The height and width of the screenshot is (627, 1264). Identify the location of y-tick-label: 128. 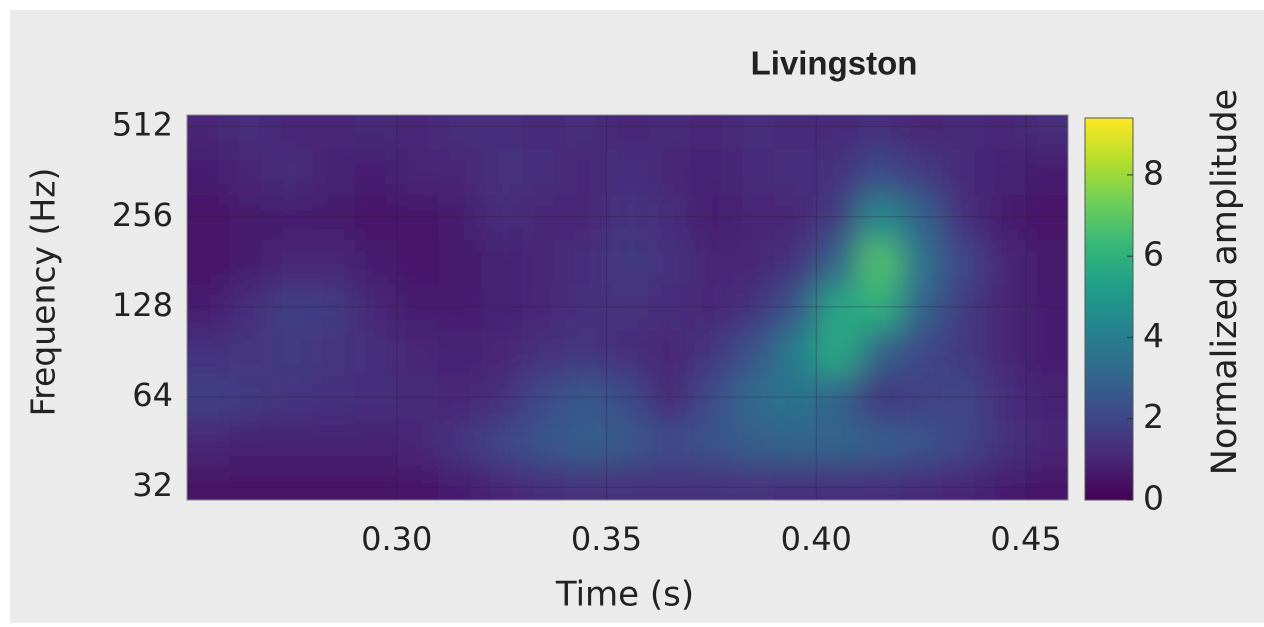
(142, 305).